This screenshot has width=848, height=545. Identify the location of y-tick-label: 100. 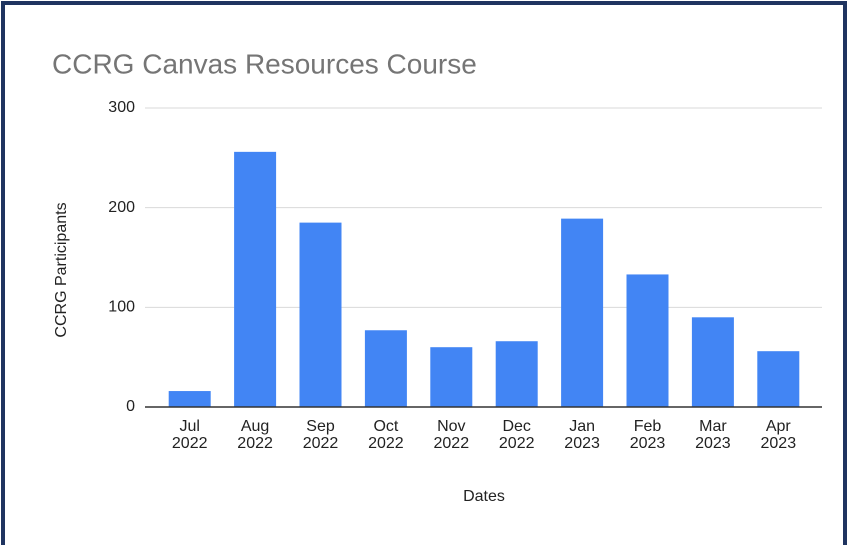
(121, 307).